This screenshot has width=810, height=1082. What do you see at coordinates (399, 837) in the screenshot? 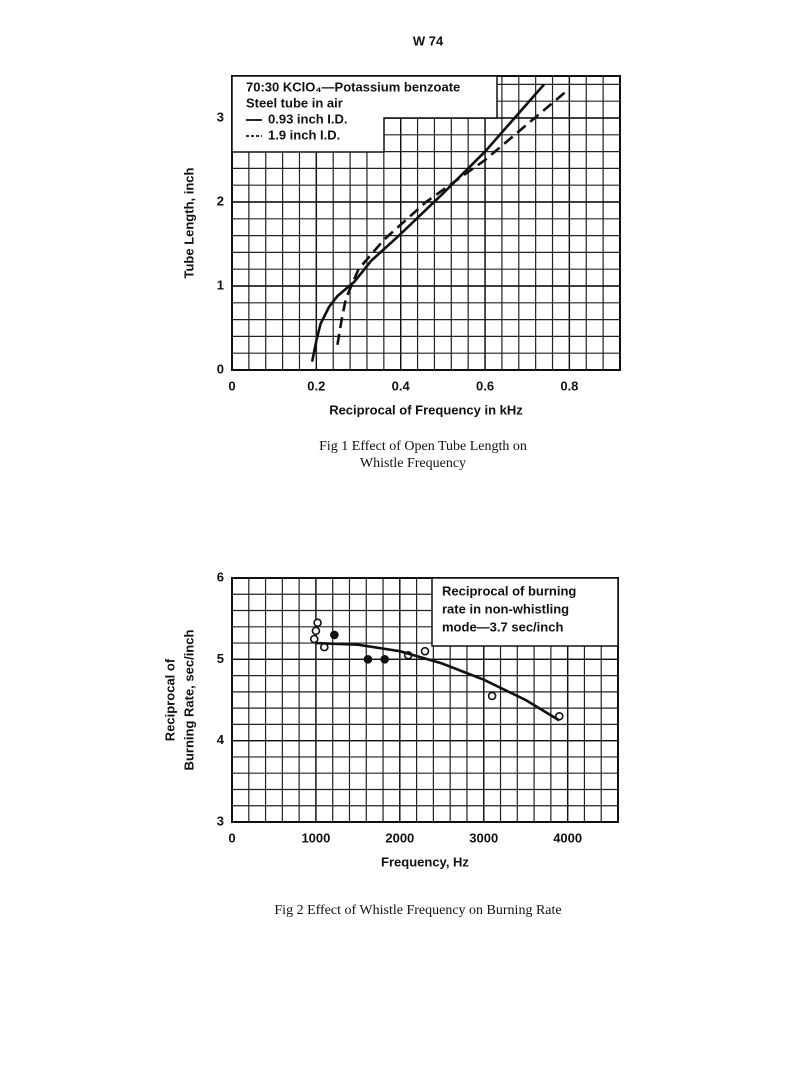
I see `x-tick-label: 2000` at bounding box center [399, 837].